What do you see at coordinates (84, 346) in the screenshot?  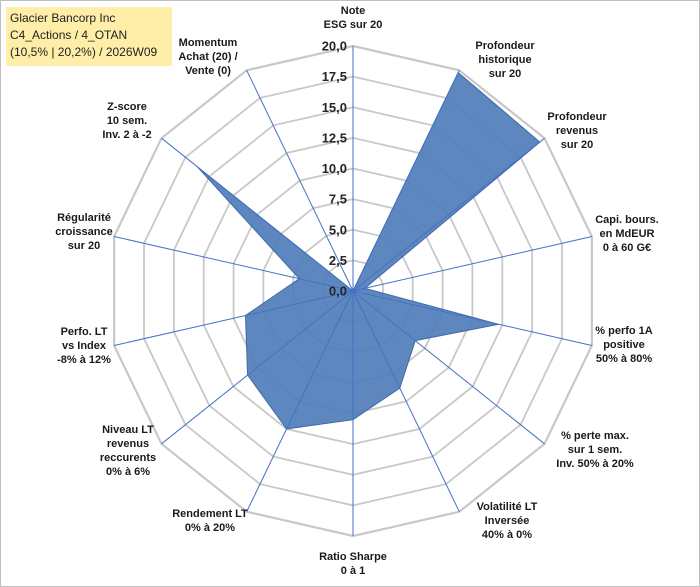 I see `axis-label: Perfo. LT vs Index -8% à 12%` at bounding box center [84, 346].